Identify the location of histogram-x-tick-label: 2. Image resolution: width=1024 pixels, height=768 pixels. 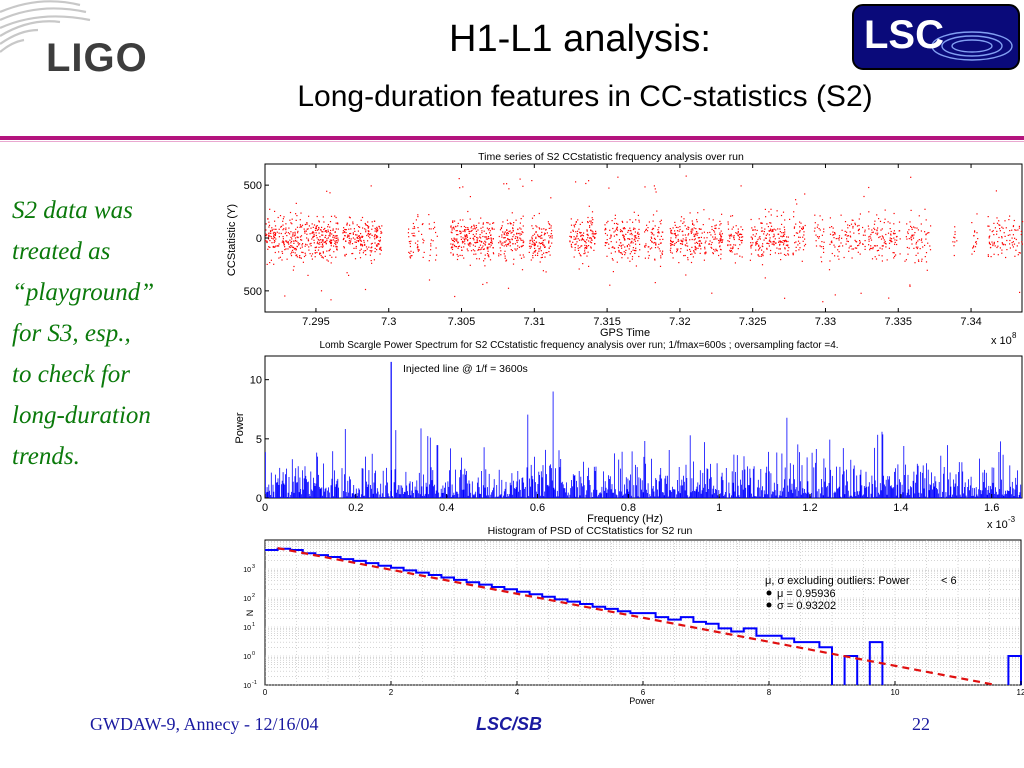
(391, 692).